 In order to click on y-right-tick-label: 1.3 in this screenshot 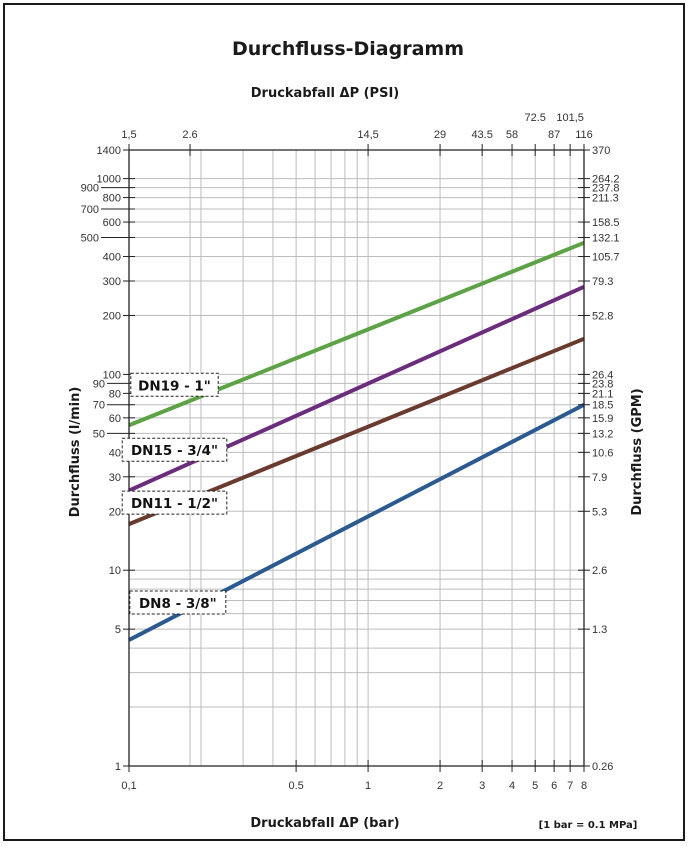, I will do `click(599, 630)`.